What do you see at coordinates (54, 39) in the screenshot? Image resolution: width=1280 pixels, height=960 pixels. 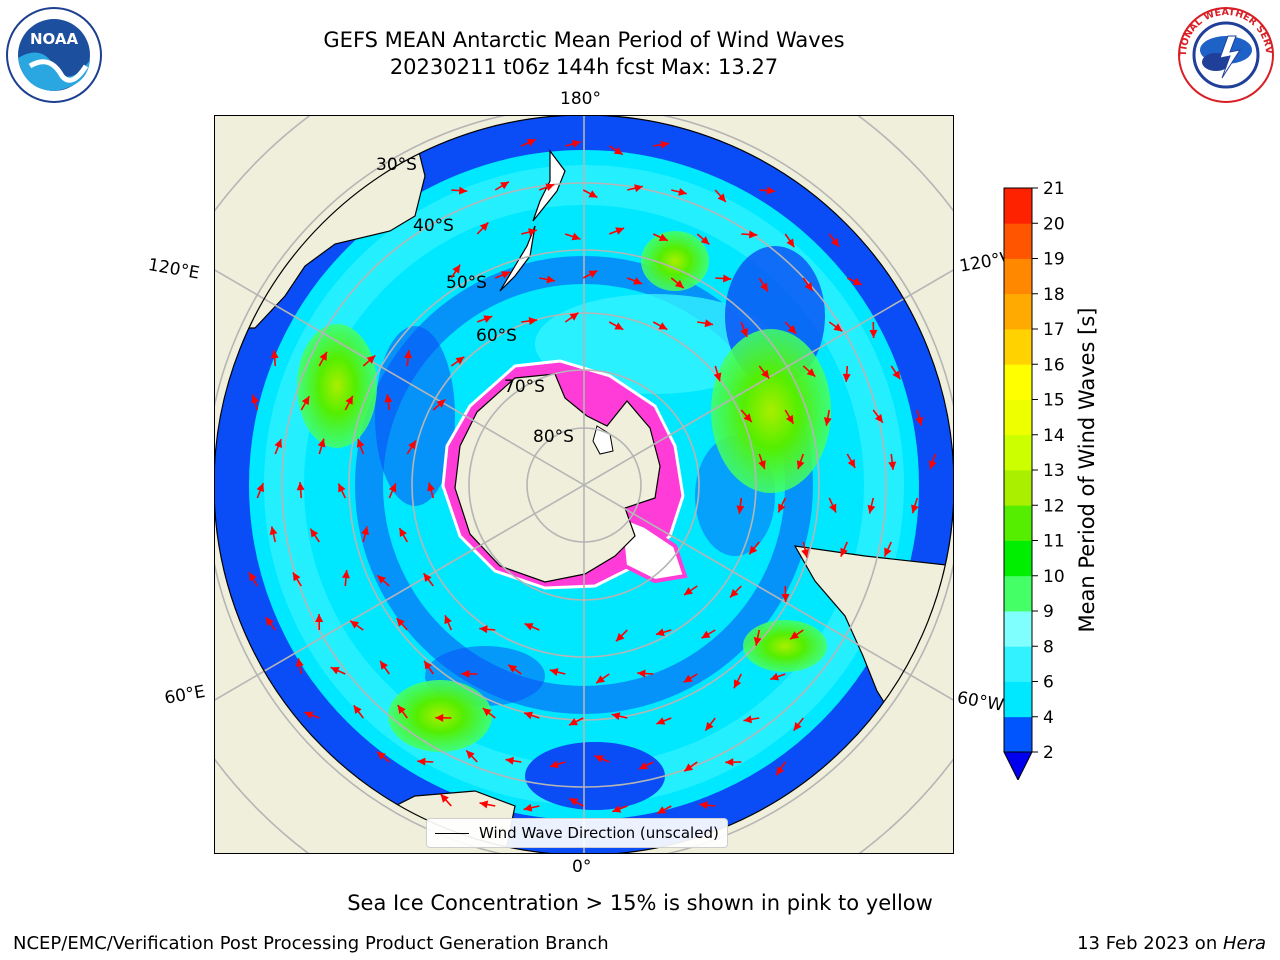 I see `noaa-logo-text: NOAA` at bounding box center [54, 39].